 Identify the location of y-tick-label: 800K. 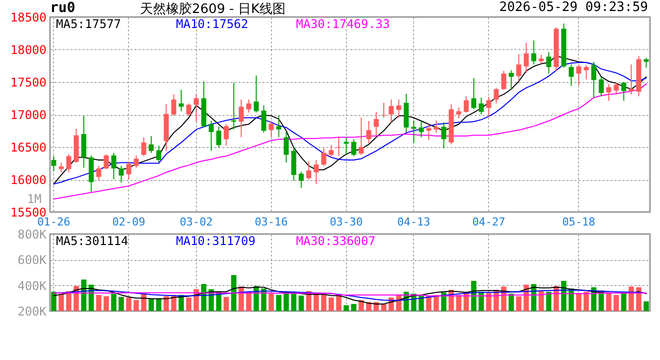
(33, 235).